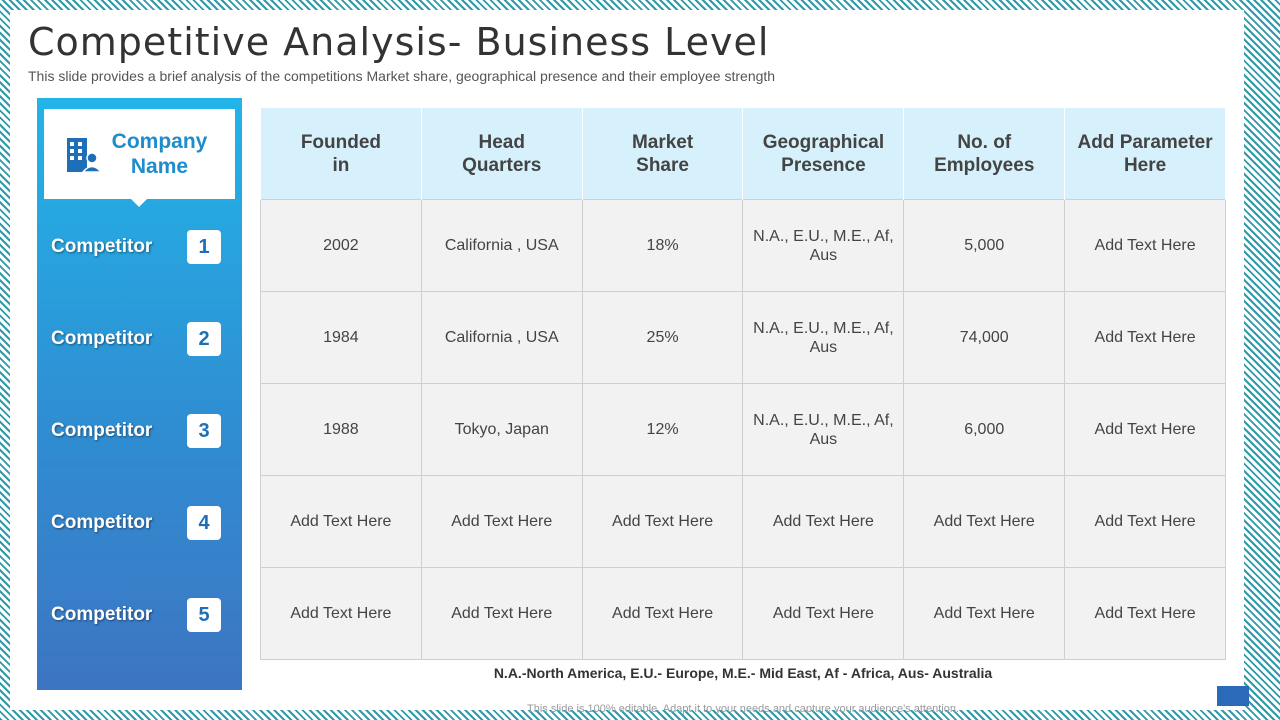 The image size is (1280, 720). I want to click on column-header: Head Quarters, so click(501, 154).